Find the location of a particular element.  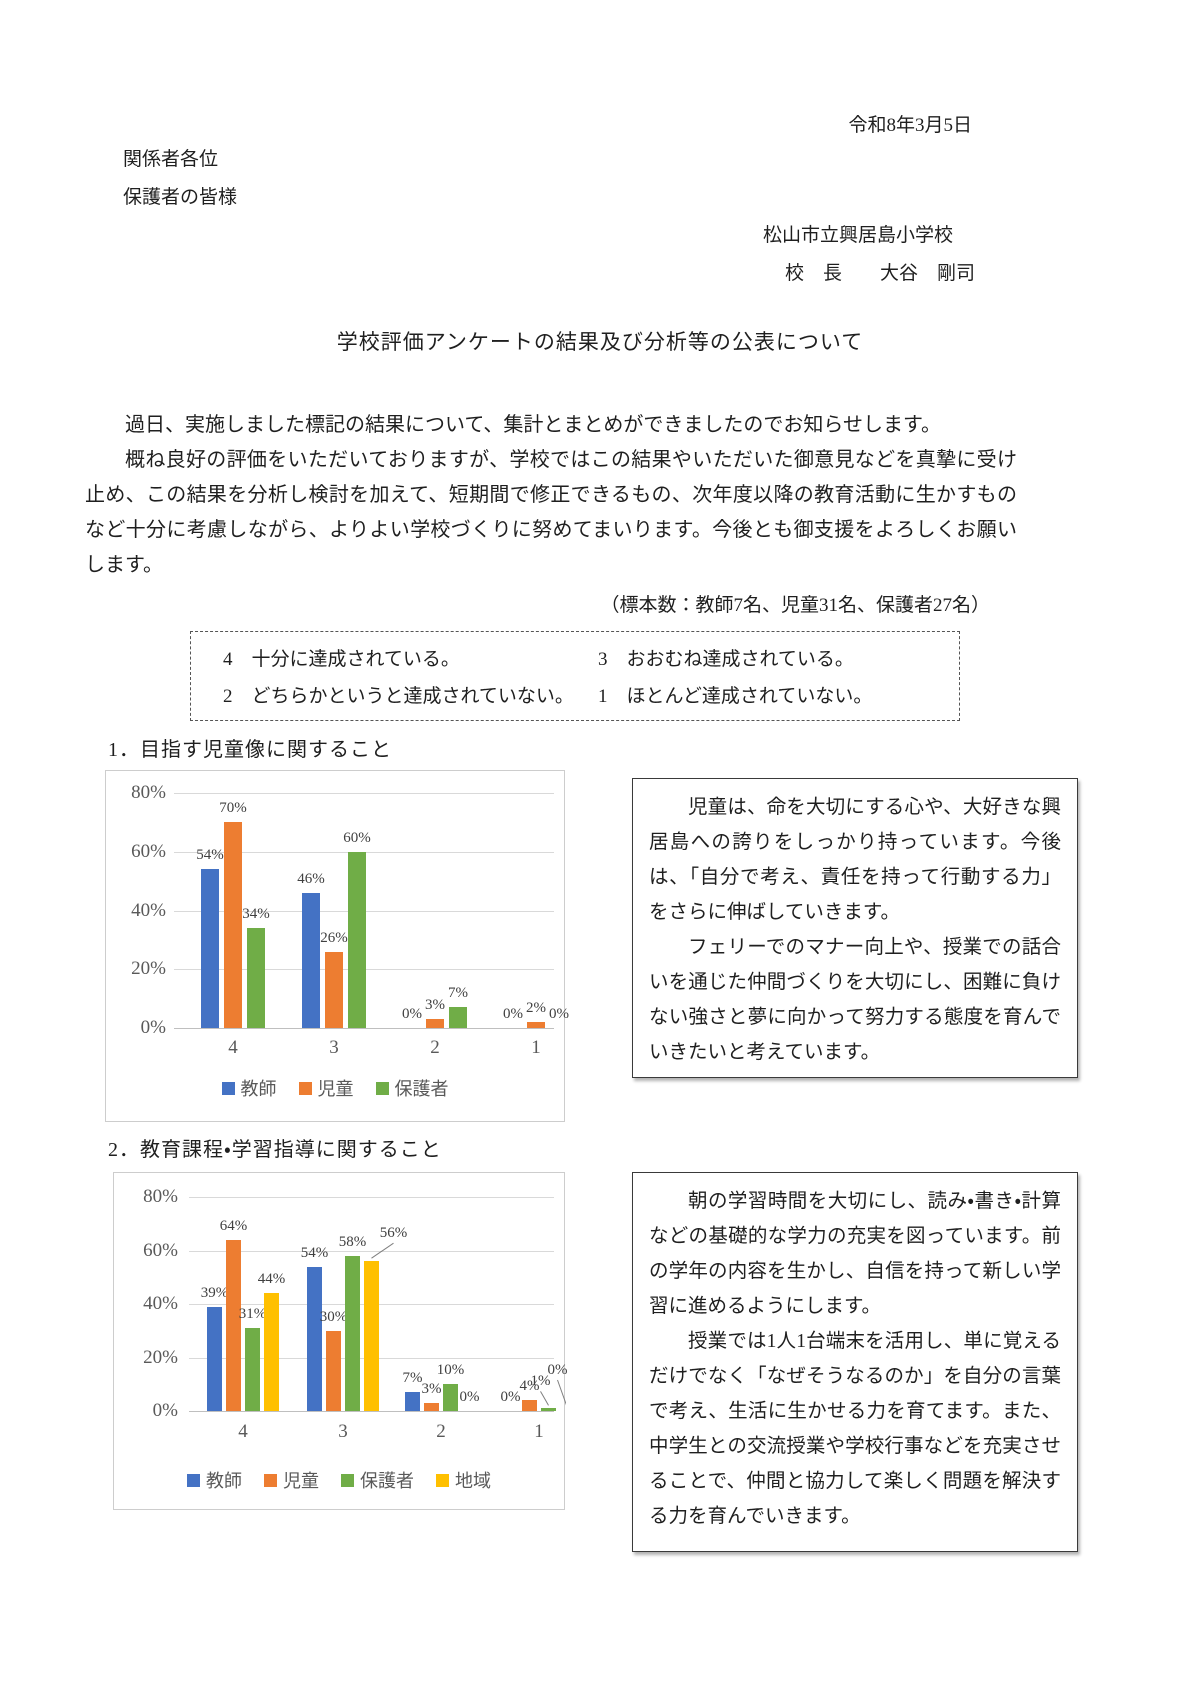

legend-label: 保護者 is located at coordinates (421, 1089).